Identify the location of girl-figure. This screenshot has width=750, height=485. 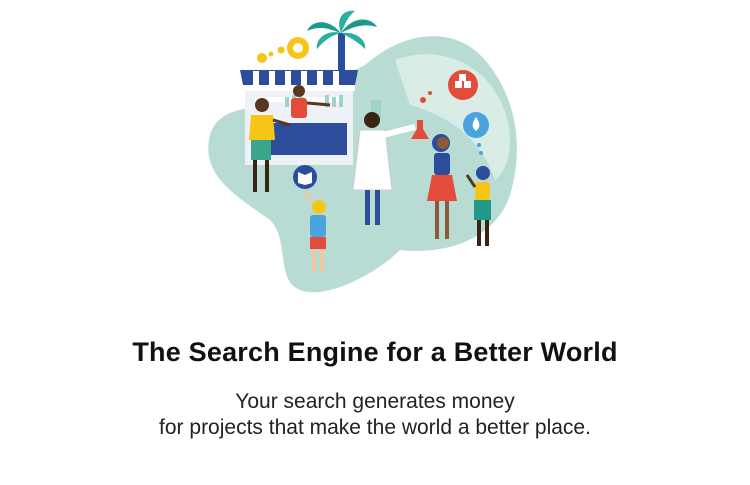
(478, 206).